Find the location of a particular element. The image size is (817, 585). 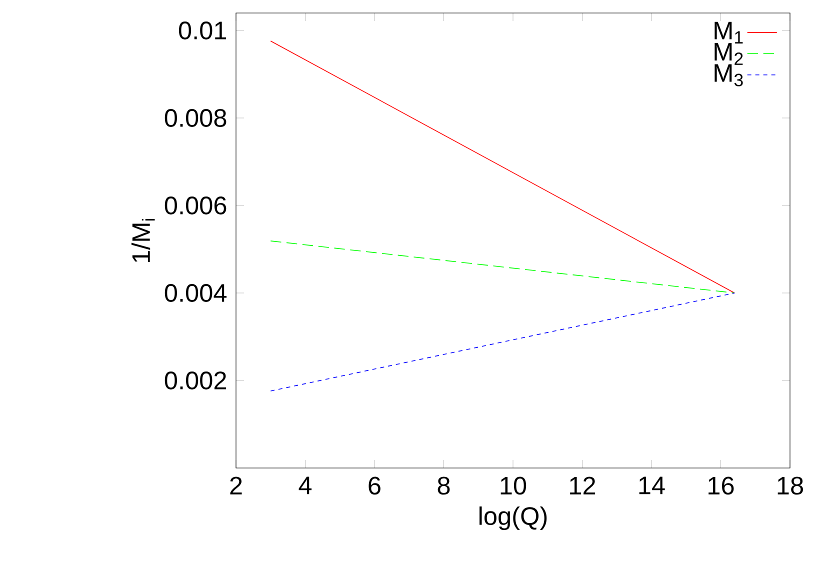

x-tick-label: 4 is located at coordinates (305, 485).